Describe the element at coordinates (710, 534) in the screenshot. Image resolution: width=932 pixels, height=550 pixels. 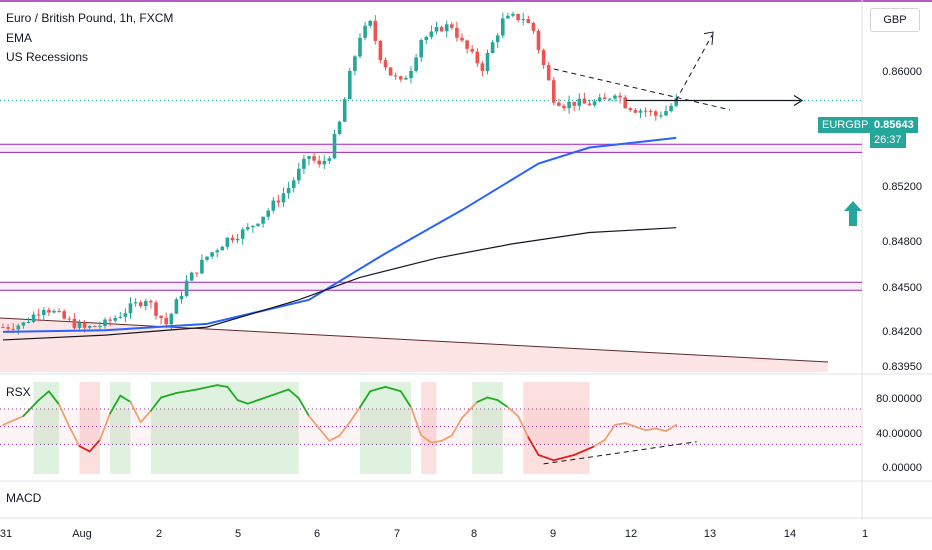
I see `time-tick: 13` at that location.